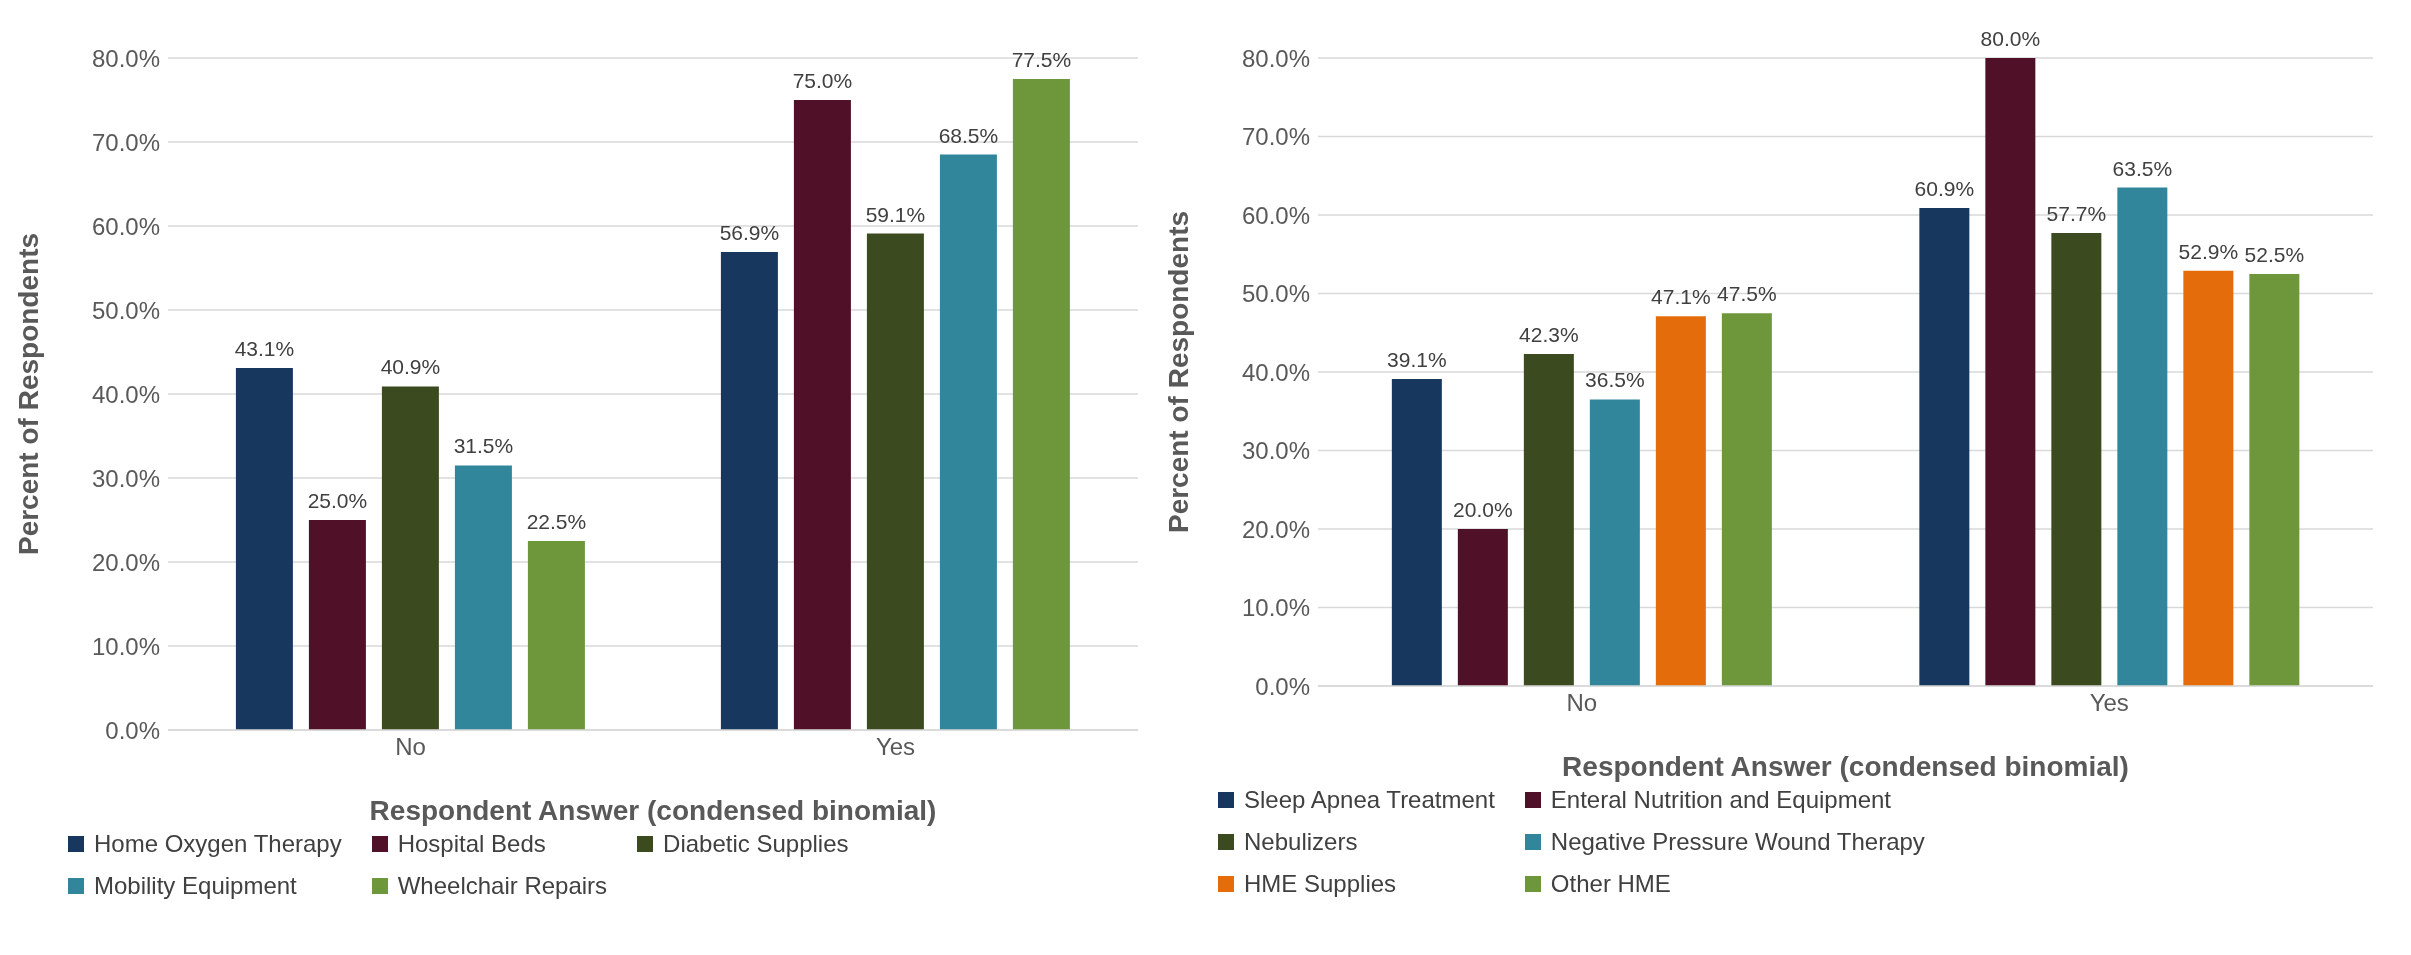 Image resolution: width=2411 pixels, height=955 pixels. I want to click on data-label: 60.9%, so click(1944, 188).